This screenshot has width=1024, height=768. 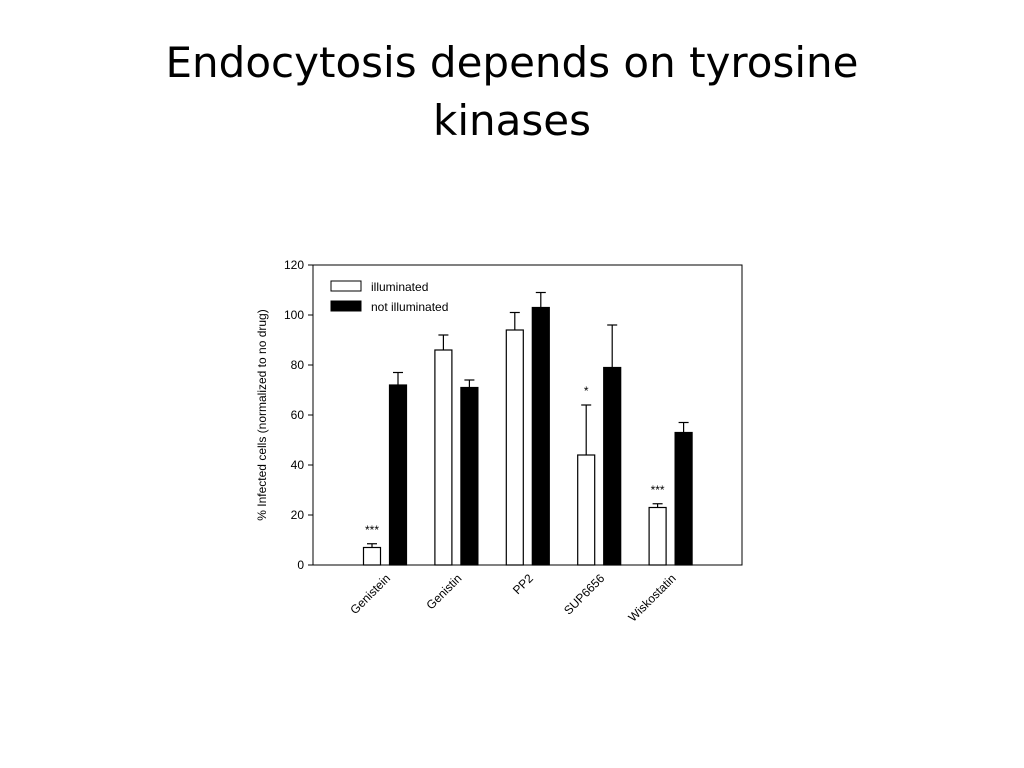 I want to click on y-tick-label: 20, so click(x=298, y=515).